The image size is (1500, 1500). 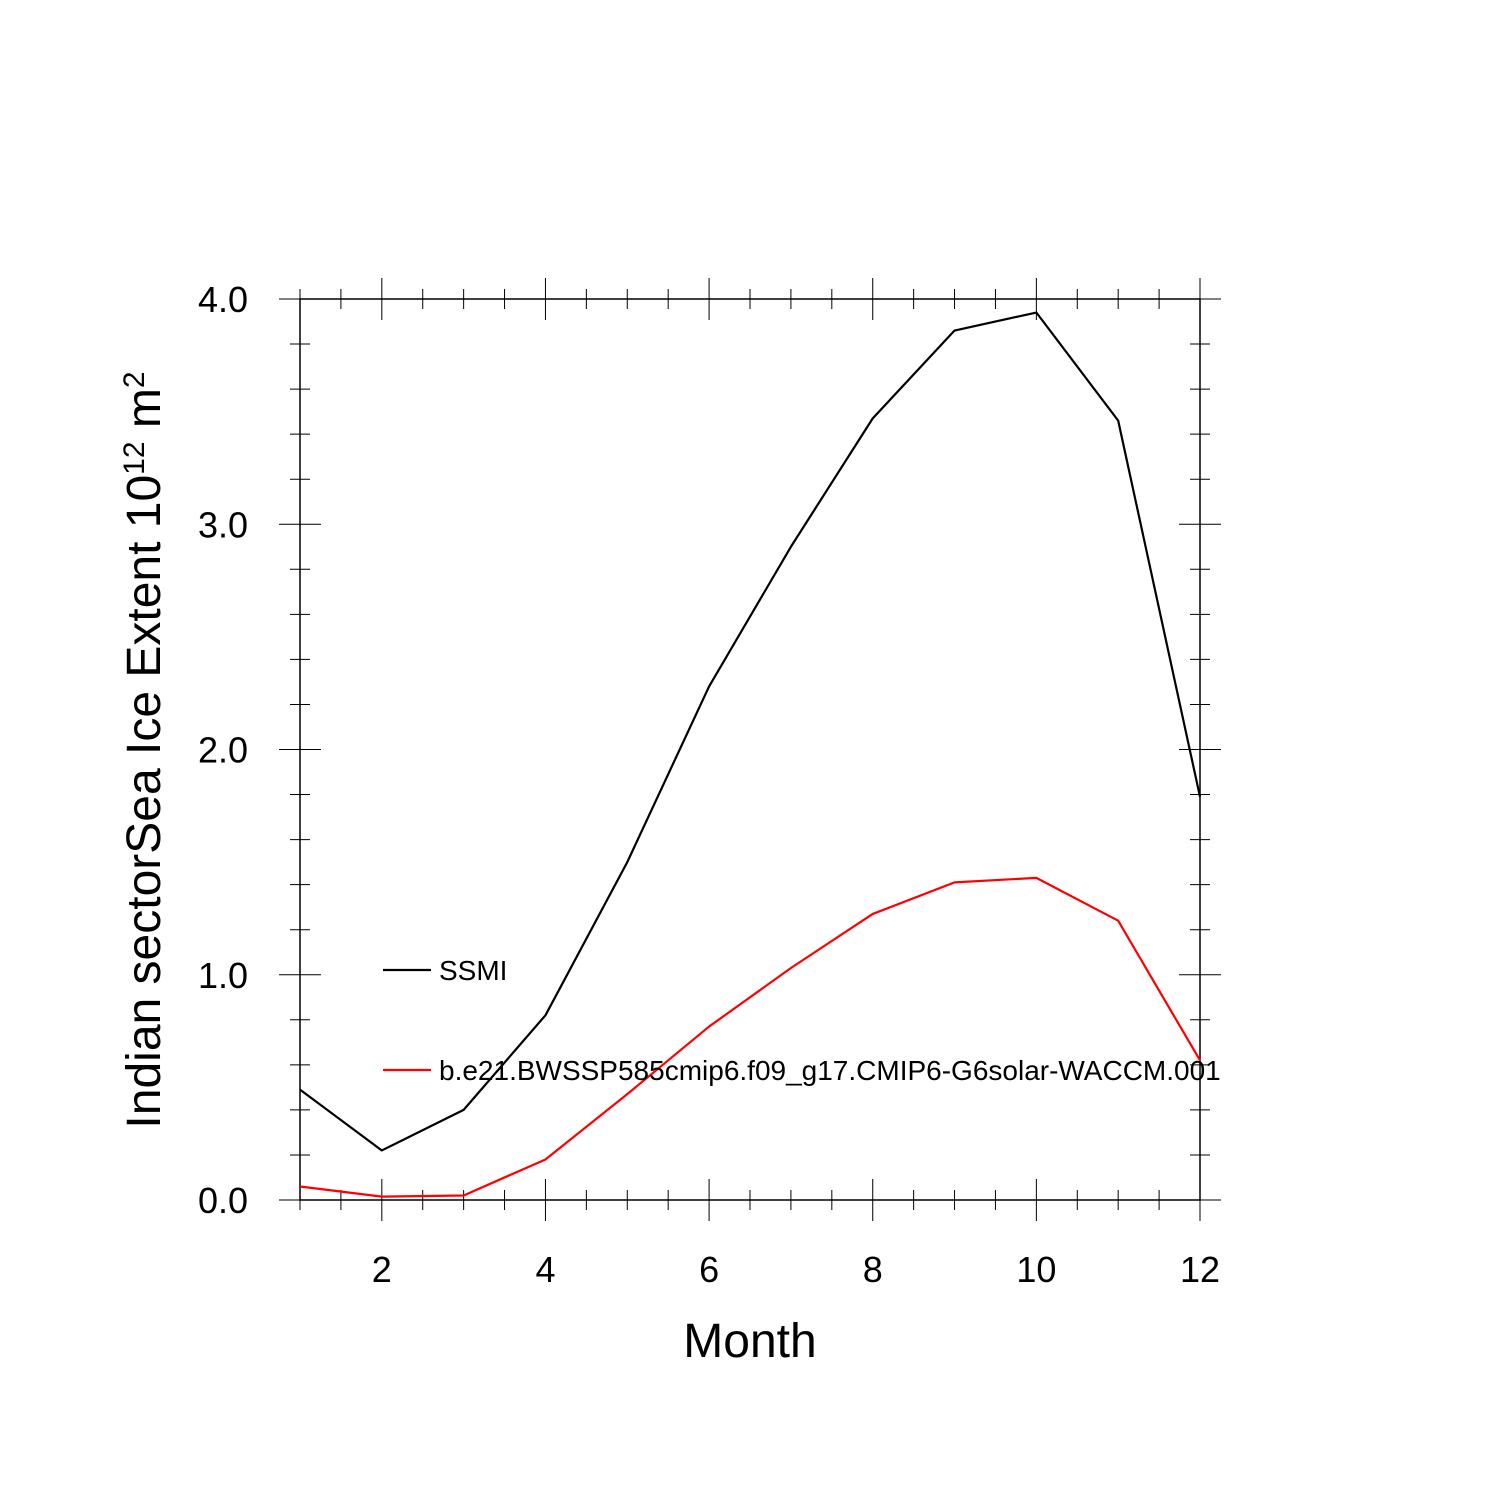 I want to click on y-axis-title-exponent-2: 2, so click(x=134, y=379).